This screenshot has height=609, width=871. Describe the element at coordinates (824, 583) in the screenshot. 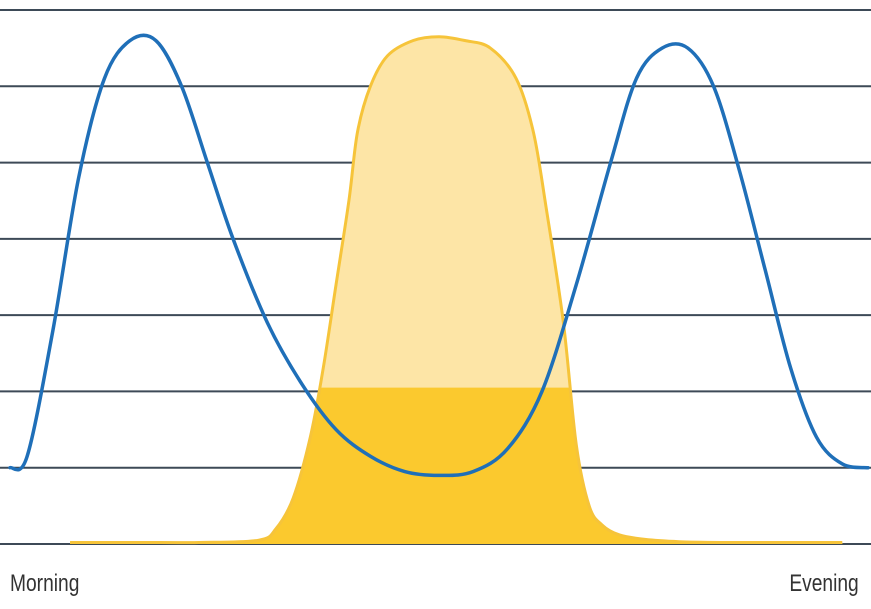

I see `x-axis-end-label: Evening` at that location.